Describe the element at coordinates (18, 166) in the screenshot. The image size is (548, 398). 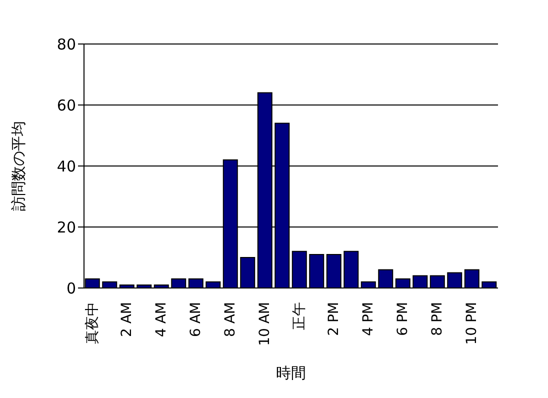
I see `y-axis-title: 訪問数の平均` at that location.